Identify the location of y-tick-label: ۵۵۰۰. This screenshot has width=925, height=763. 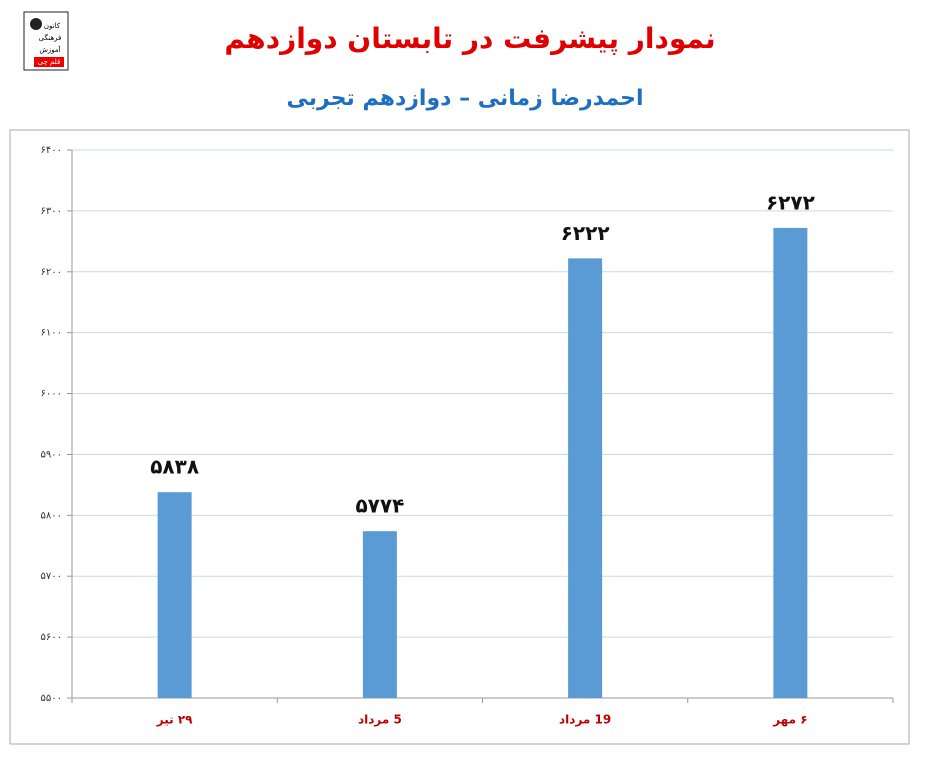
(51, 698).